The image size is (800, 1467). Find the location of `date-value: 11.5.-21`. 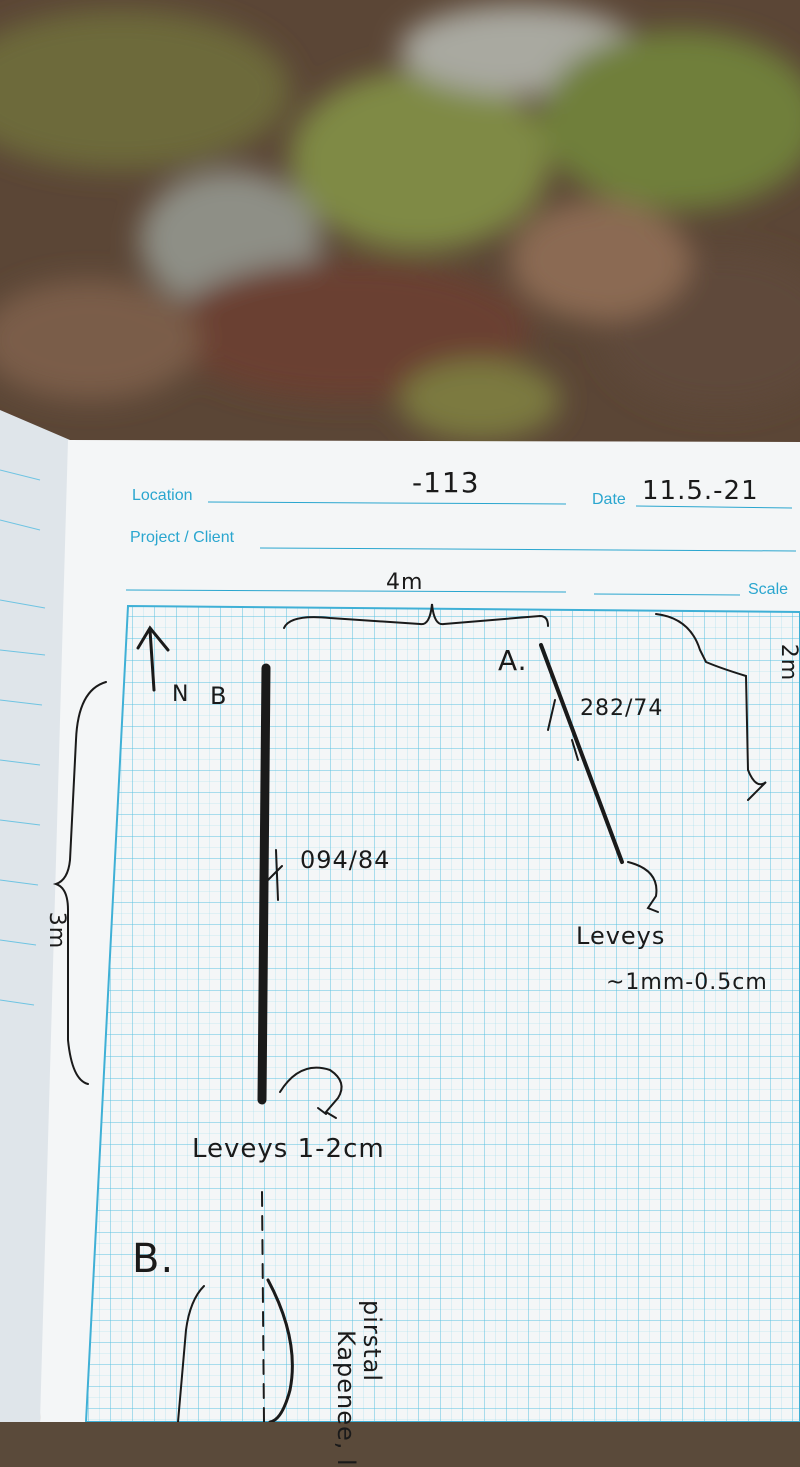

date-value: 11.5.-21 is located at coordinates (700, 491).